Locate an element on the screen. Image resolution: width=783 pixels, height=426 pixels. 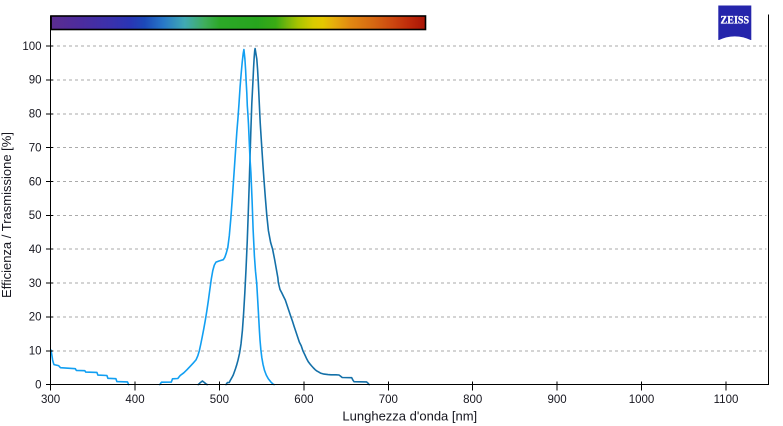
svg-text: 0 is located at coordinates (38, 385).